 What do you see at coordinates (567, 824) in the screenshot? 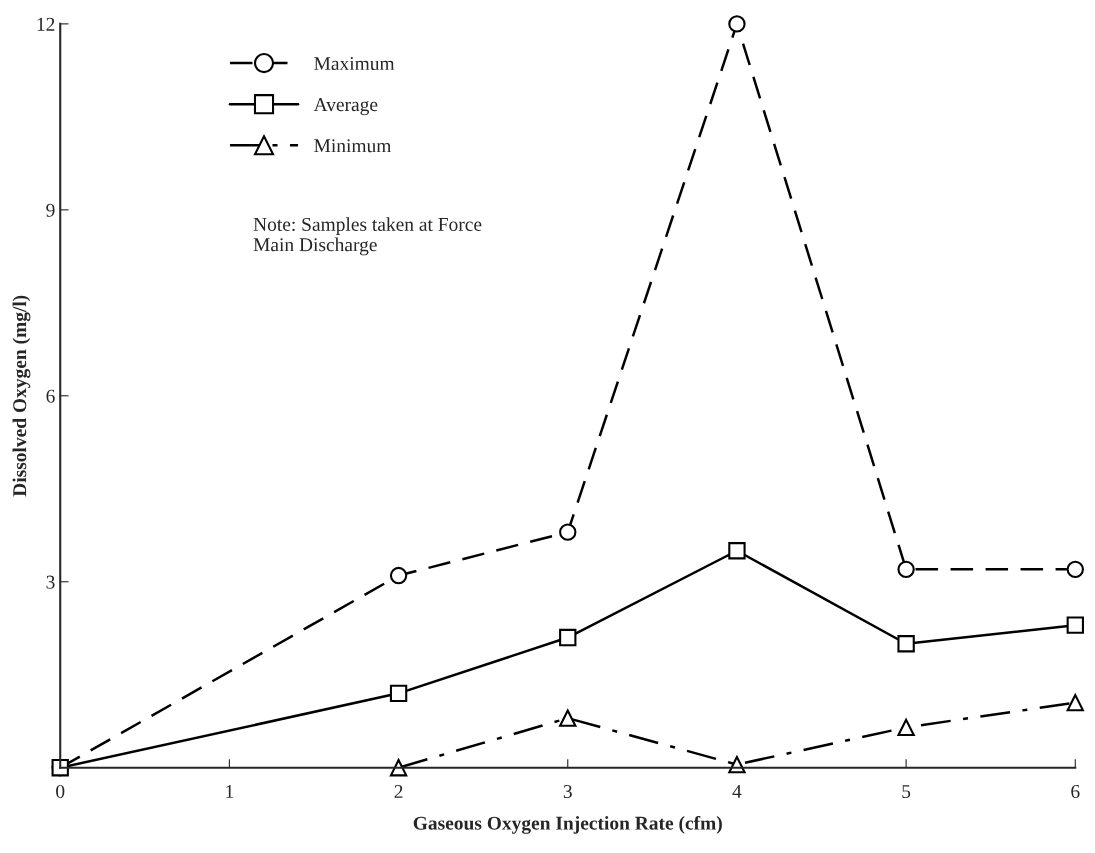
I see `x-axis-title: Gaseous Oxygen Injection Rate (cfm)` at bounding box center [567, 824].